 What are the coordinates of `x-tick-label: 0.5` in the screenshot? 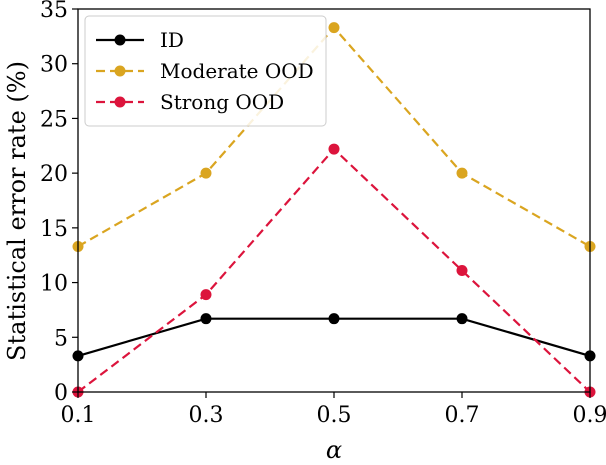 It's located at (334, 415).